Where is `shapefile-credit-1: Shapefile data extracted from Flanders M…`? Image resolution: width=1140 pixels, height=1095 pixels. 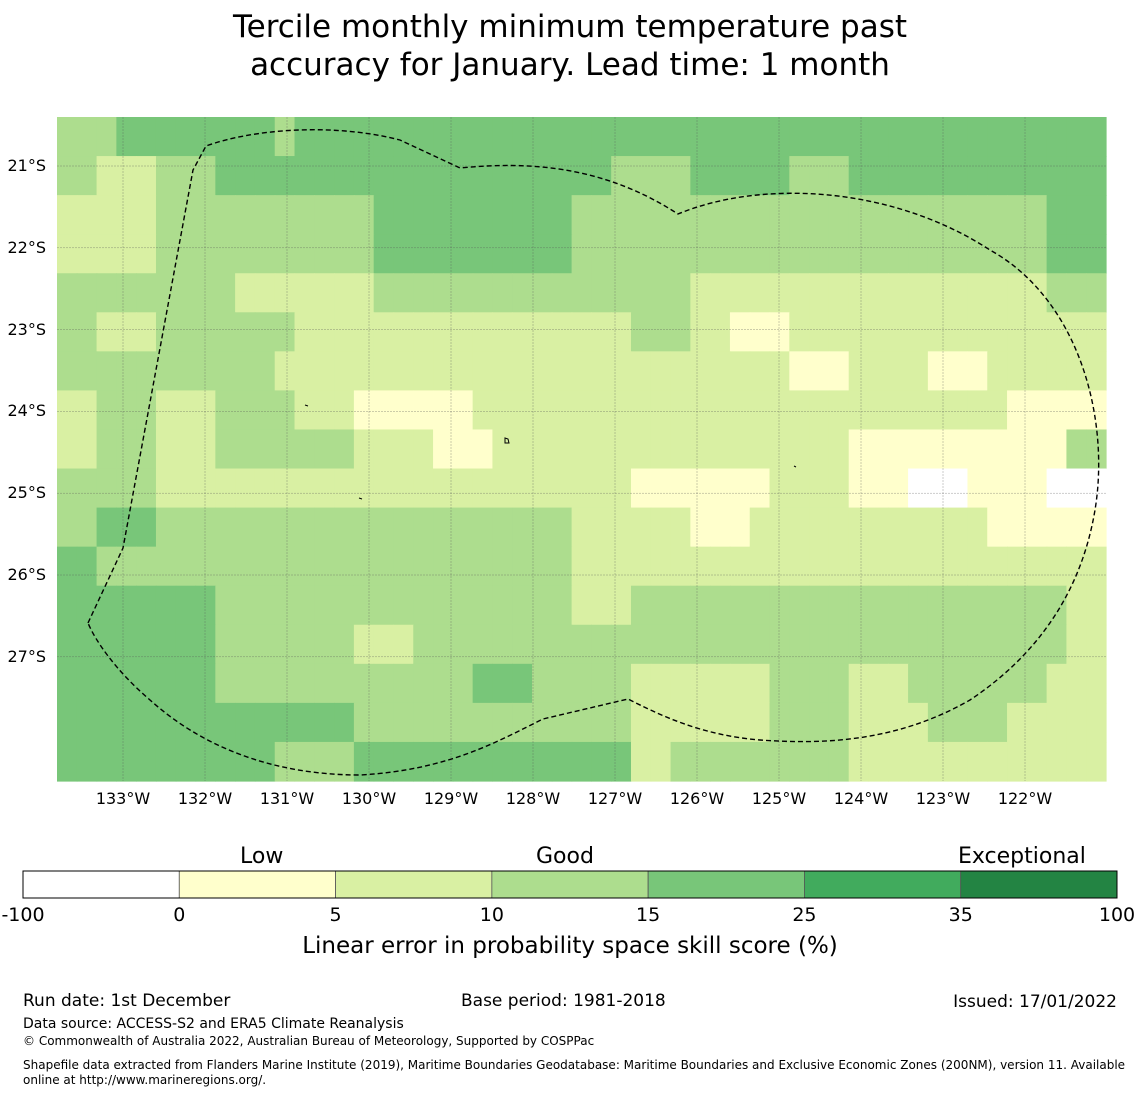 shapefile-credit-1: Shapefile data extracted from Flanders M… is located at coordinates (574, 1065).